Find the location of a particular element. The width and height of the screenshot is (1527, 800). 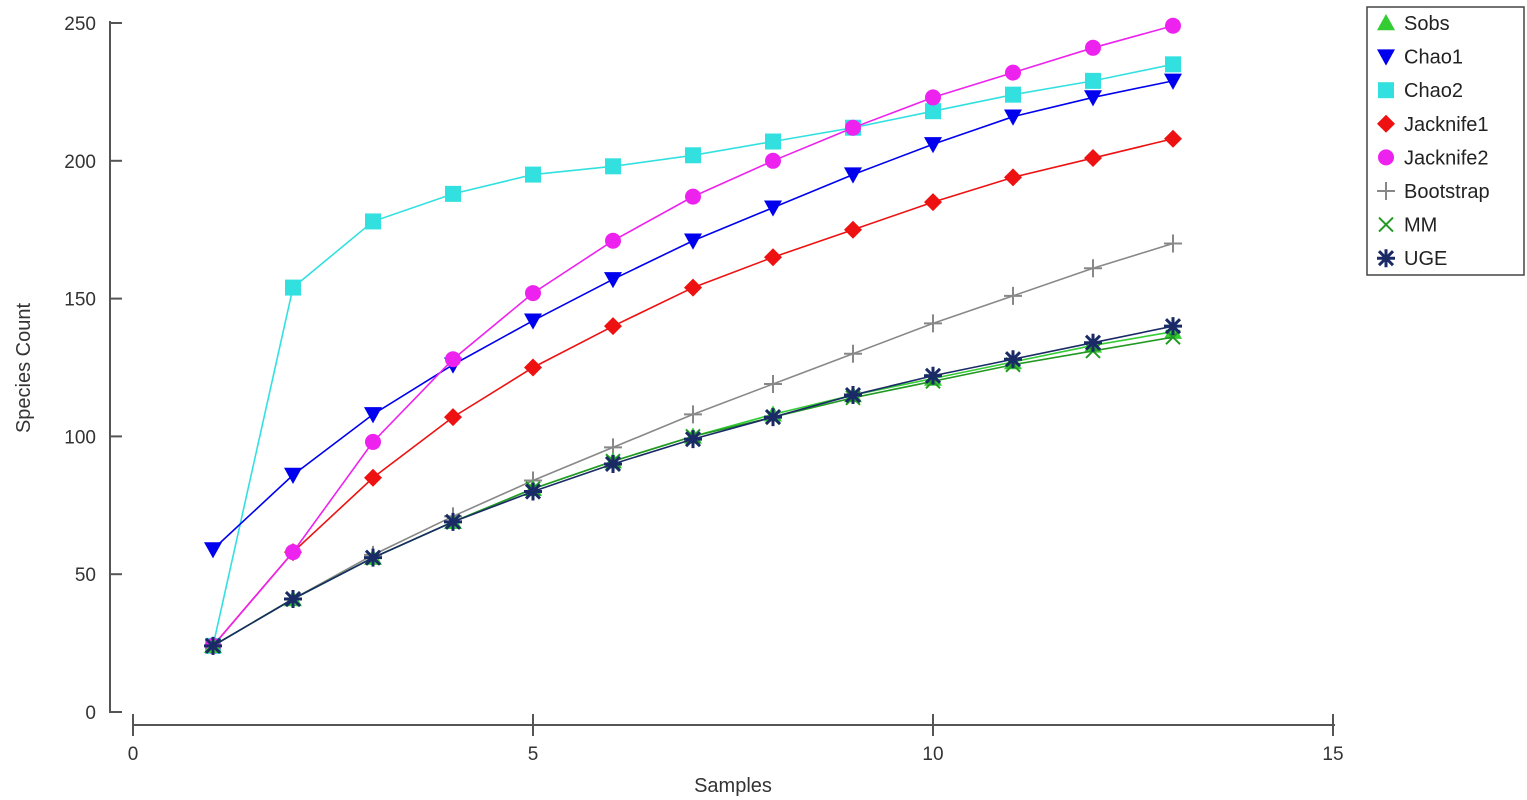

legend-item-jacknife1: Jacknife1 is located at coordinates (1433, 125).